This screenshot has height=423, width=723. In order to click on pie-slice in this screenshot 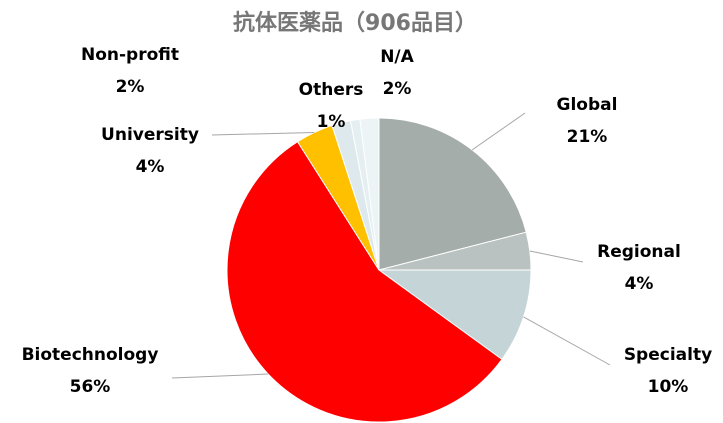, I will do `click(369, 194)`.